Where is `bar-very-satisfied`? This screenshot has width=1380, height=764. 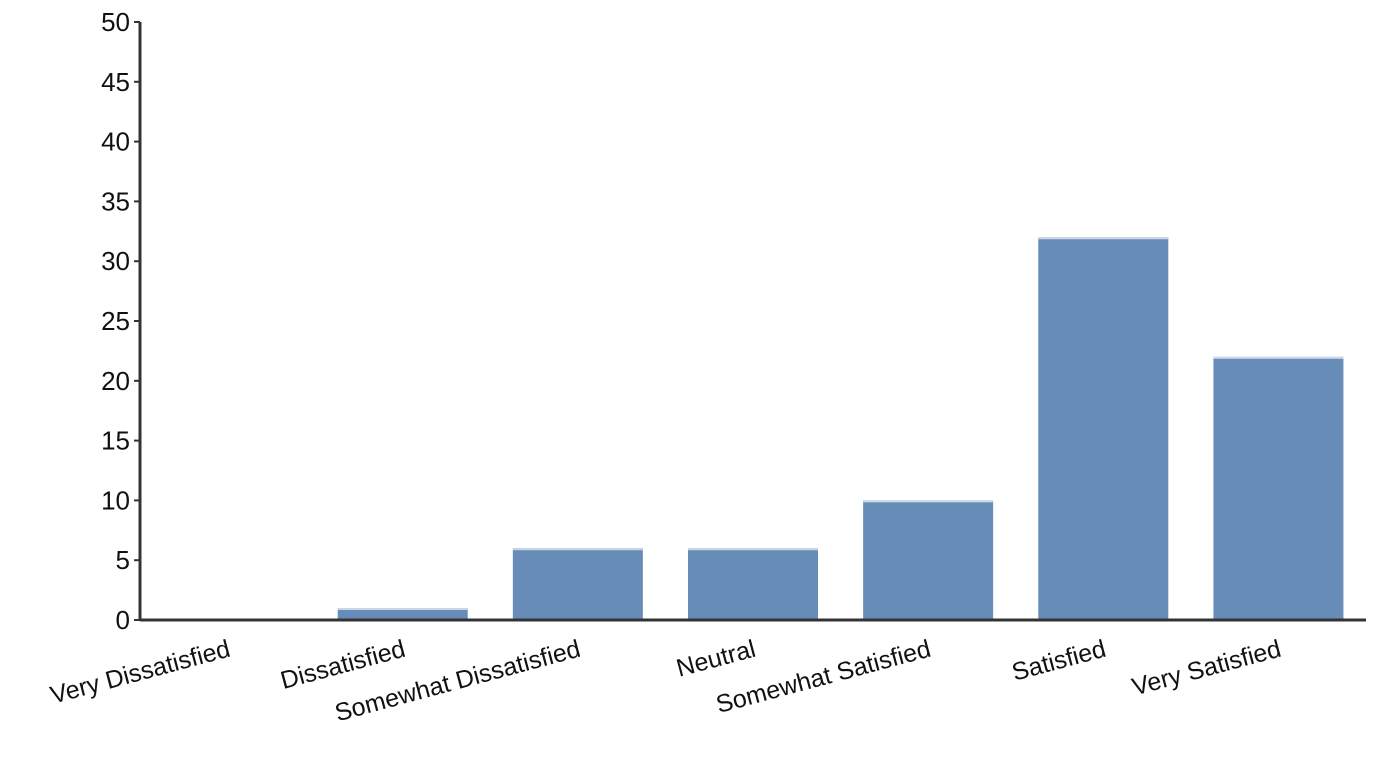 bar-very-satisfied is located at coordinates (1278, 488).